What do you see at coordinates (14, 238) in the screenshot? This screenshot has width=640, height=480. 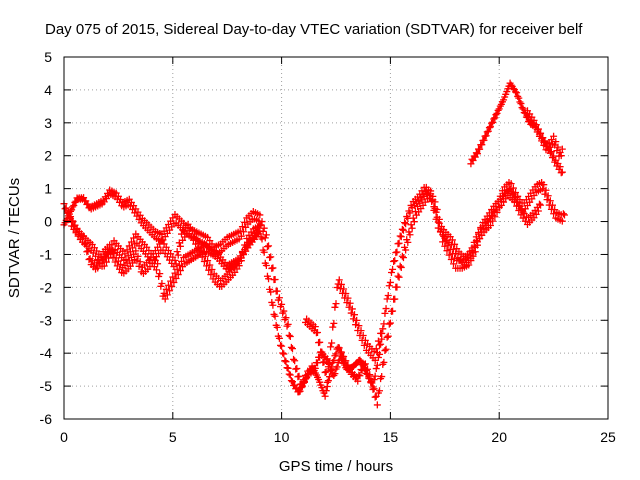 I see `y-axis-label: SDTVAR / TECUs` at bounding box center [14, 238].